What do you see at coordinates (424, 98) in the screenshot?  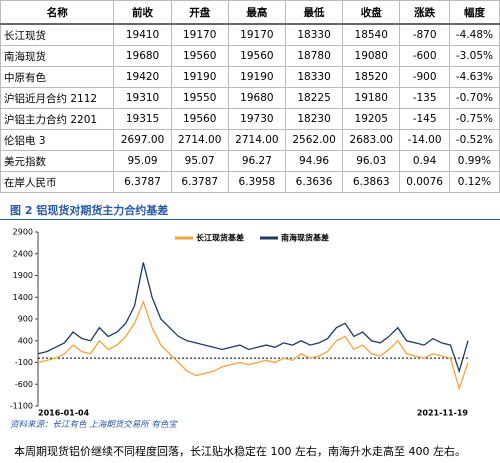 I see `table-cell: -135` at bounding box center [424, 98].